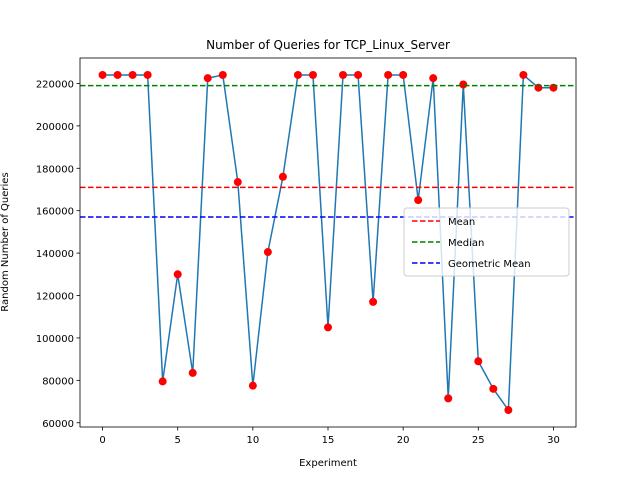 The height and width of the screenshot is (485, 640). What do you see at coordinates (478, 440) in the screenshot?
I see `x-tick-label: 25` at bounding box center [478, 440].